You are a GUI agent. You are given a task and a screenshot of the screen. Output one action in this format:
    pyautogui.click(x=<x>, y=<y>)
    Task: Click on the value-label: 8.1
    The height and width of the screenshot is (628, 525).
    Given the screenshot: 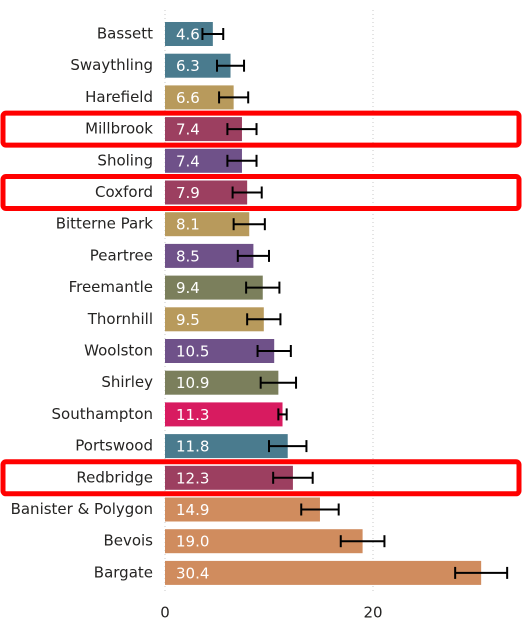 What is the action you would take?
    pyautogui.click(x=188, y=225)
    